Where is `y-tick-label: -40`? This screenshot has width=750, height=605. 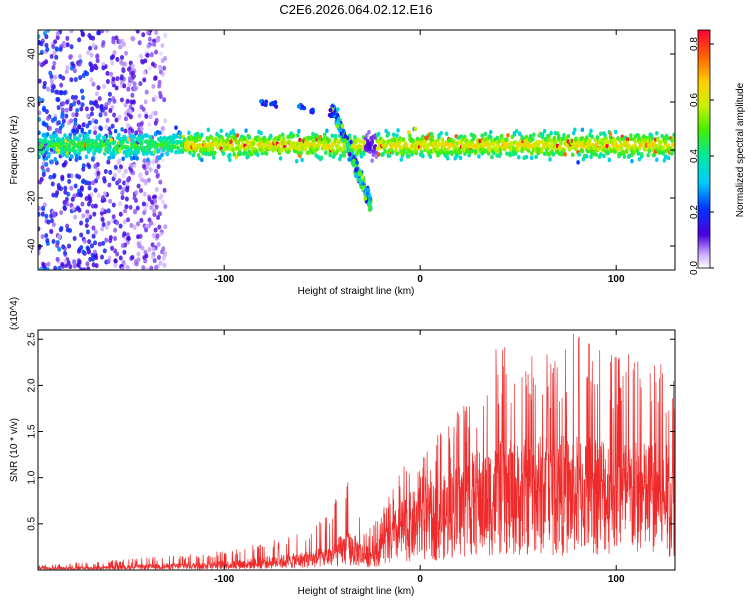
y-tick-label: -40 is located at coordinates (32, 245).